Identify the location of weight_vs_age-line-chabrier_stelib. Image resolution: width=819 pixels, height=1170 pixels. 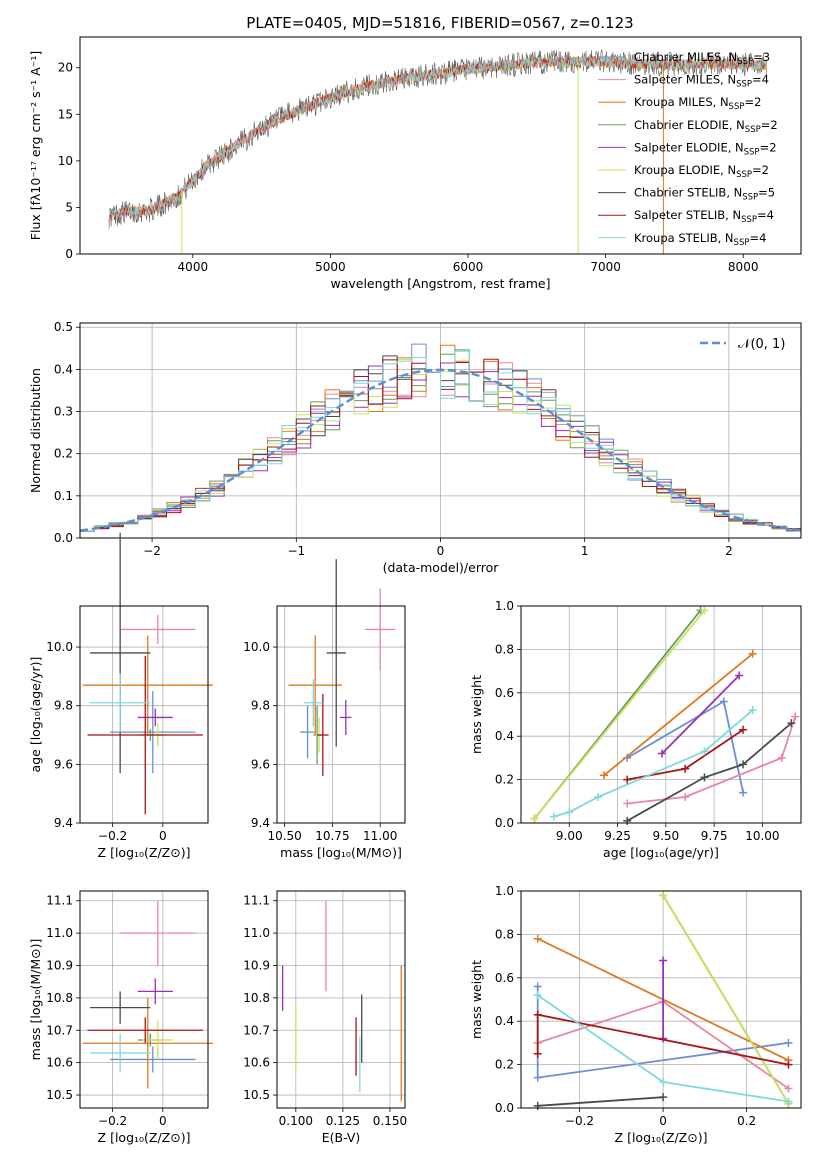
(709, 772).